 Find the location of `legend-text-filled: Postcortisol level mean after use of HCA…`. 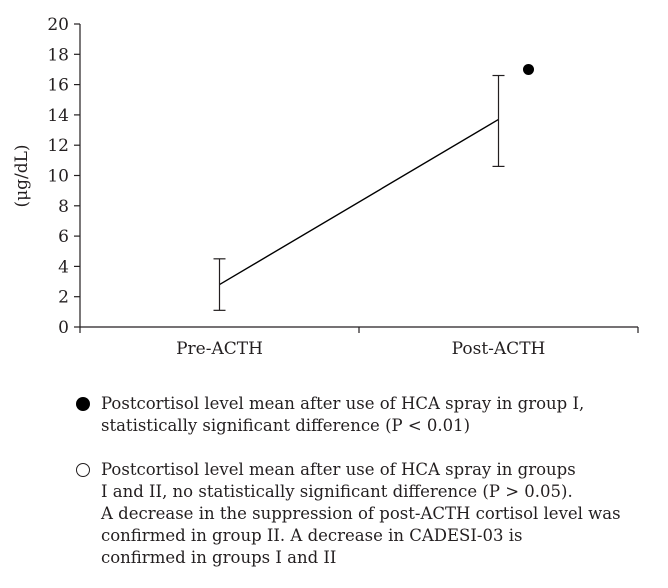

legend-text-filled: Postcortisol level mean after use of HCA… is located at coordinates (343, 414).